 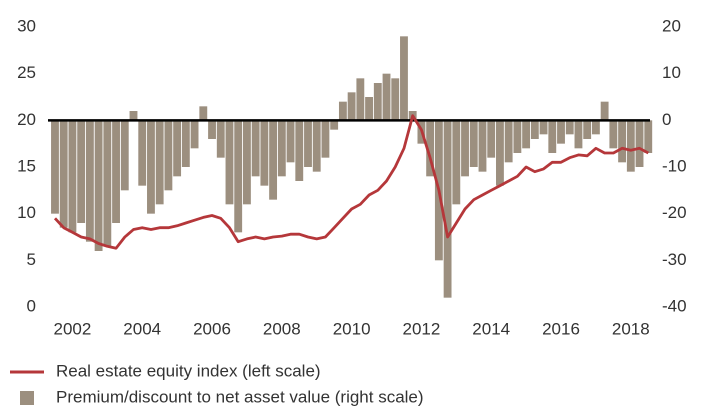 I want to click on y2-tick-label: 20, so click(x=671, y=25).